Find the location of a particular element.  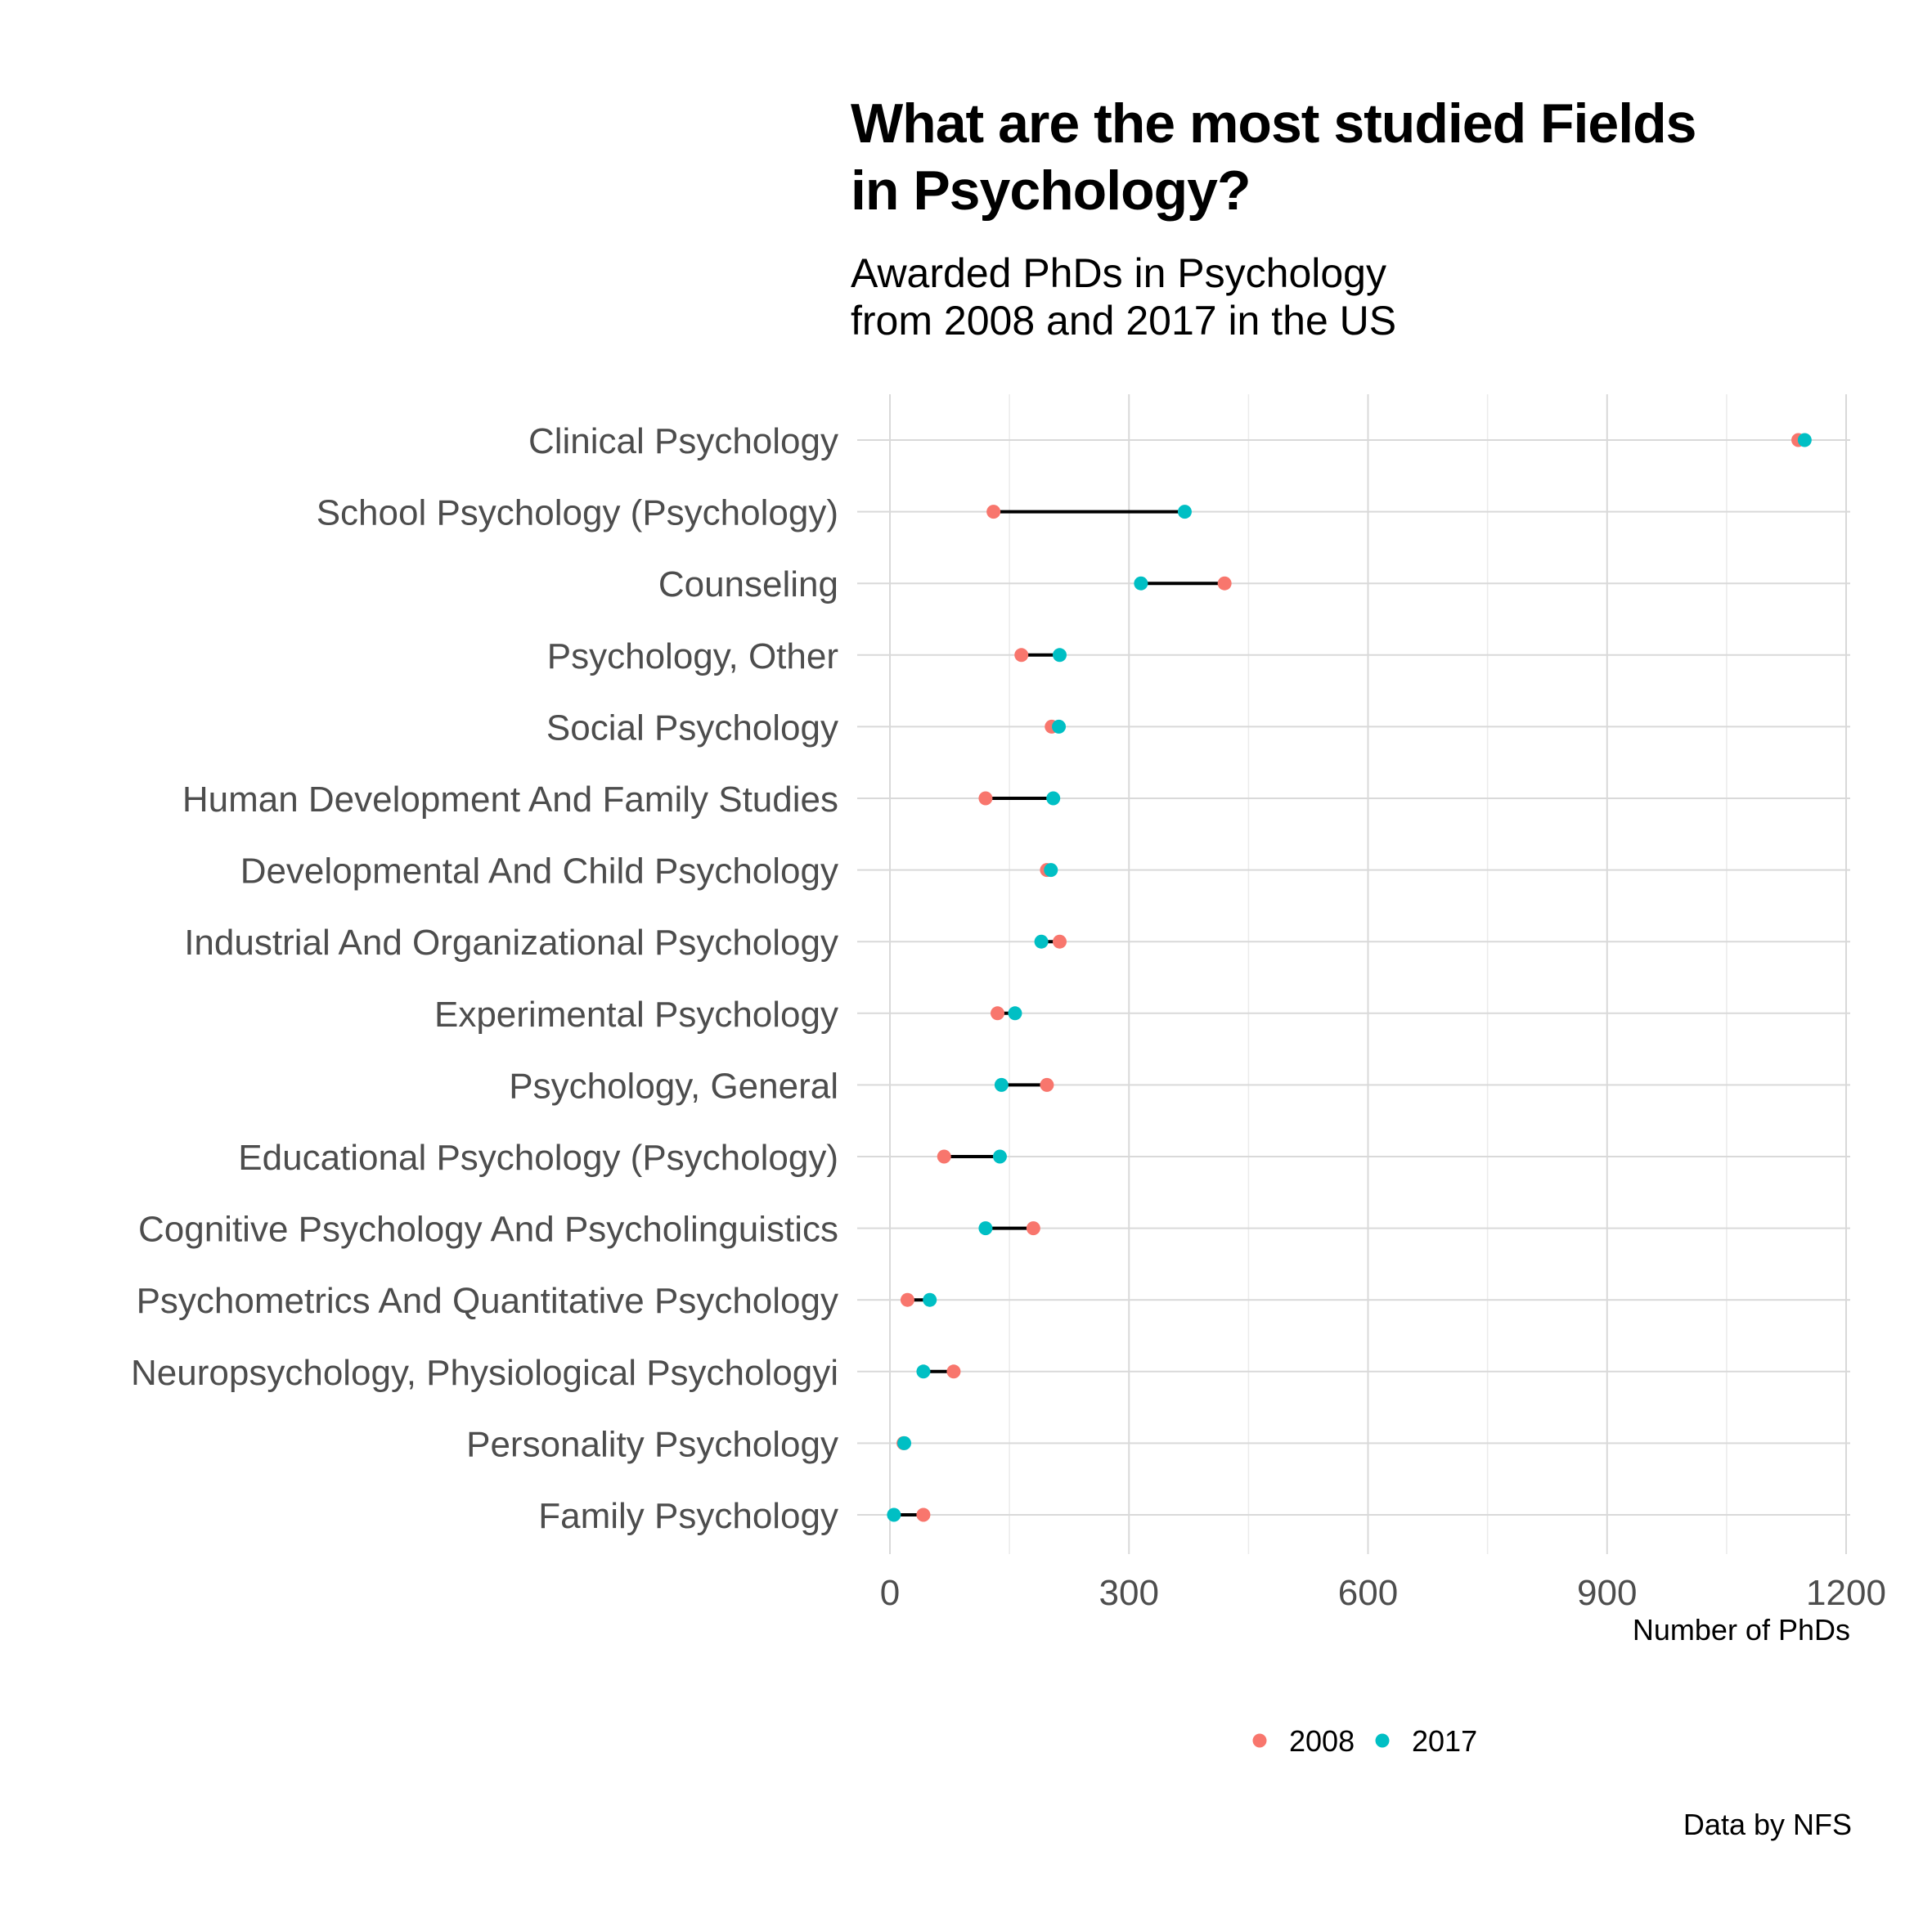

legend-key-2017 is located at coordinates (1383, 1740).